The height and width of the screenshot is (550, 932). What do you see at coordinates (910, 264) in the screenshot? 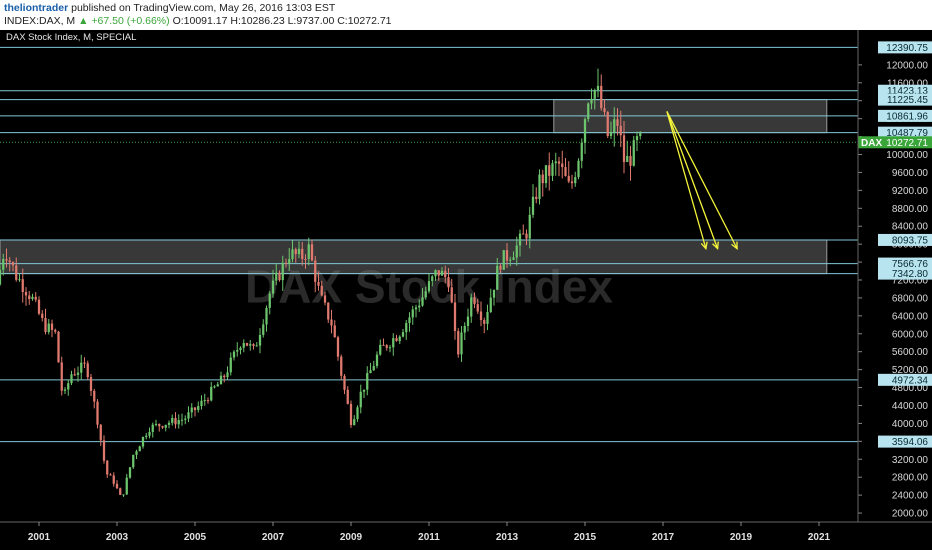
I see `level-label: 7566.76` at bounding box center [910, 264].